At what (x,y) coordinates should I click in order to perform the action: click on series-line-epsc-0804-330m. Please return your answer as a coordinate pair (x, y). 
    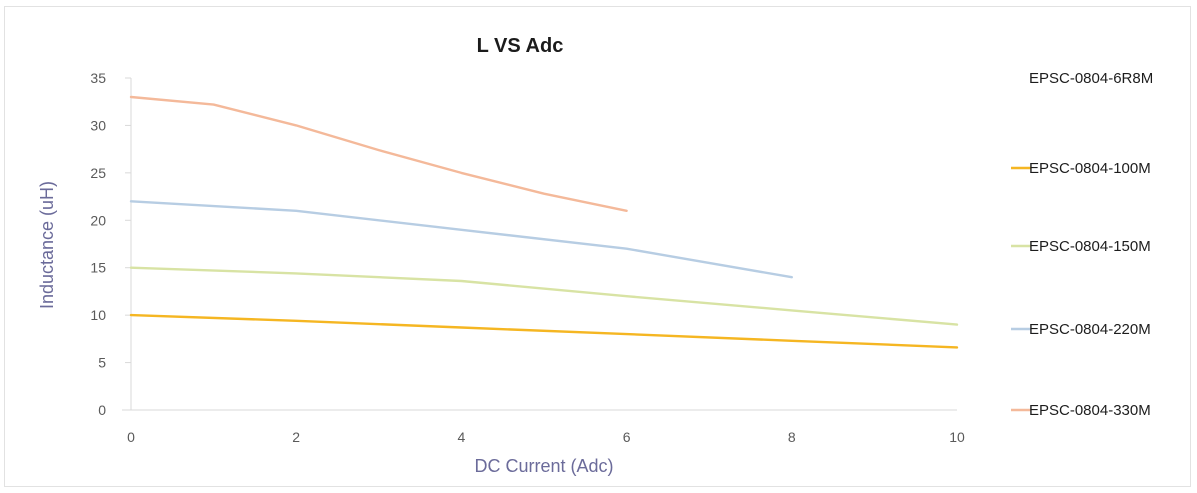
    Looking at the image, I should click on (378, 154).